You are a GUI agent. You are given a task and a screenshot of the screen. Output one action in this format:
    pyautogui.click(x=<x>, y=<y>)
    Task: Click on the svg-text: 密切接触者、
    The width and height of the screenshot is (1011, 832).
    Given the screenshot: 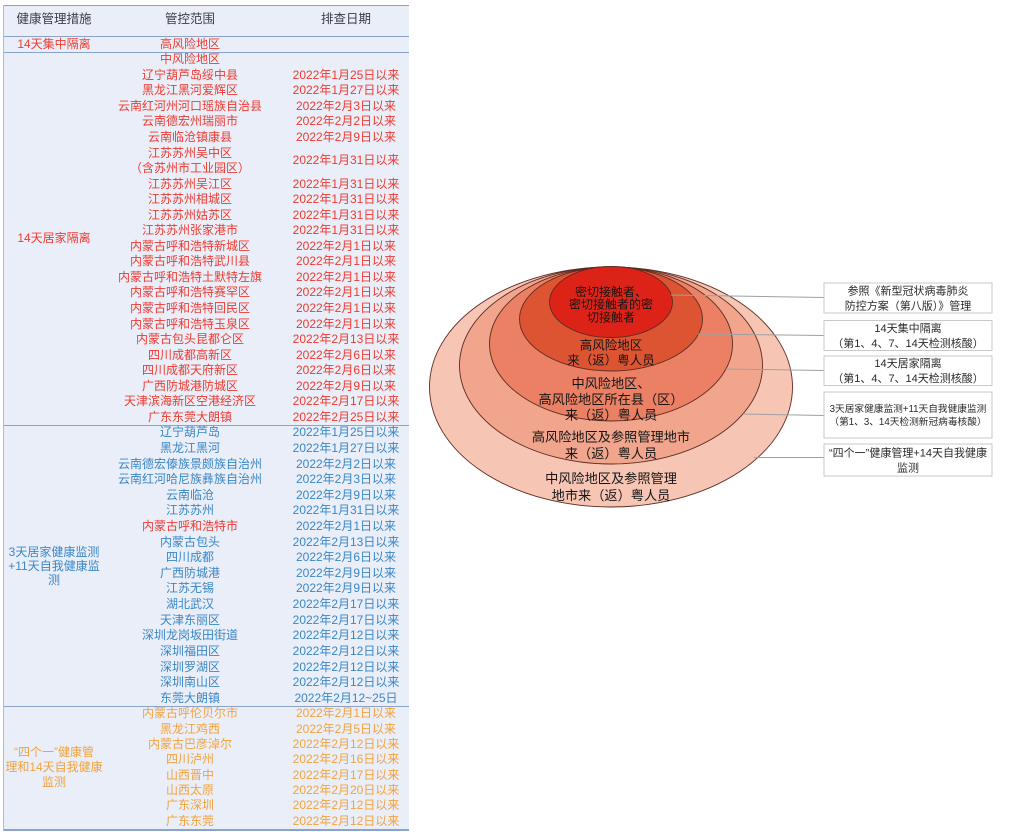 What is the action you would take?
    pyautogui.click(x=611, y=291)
    